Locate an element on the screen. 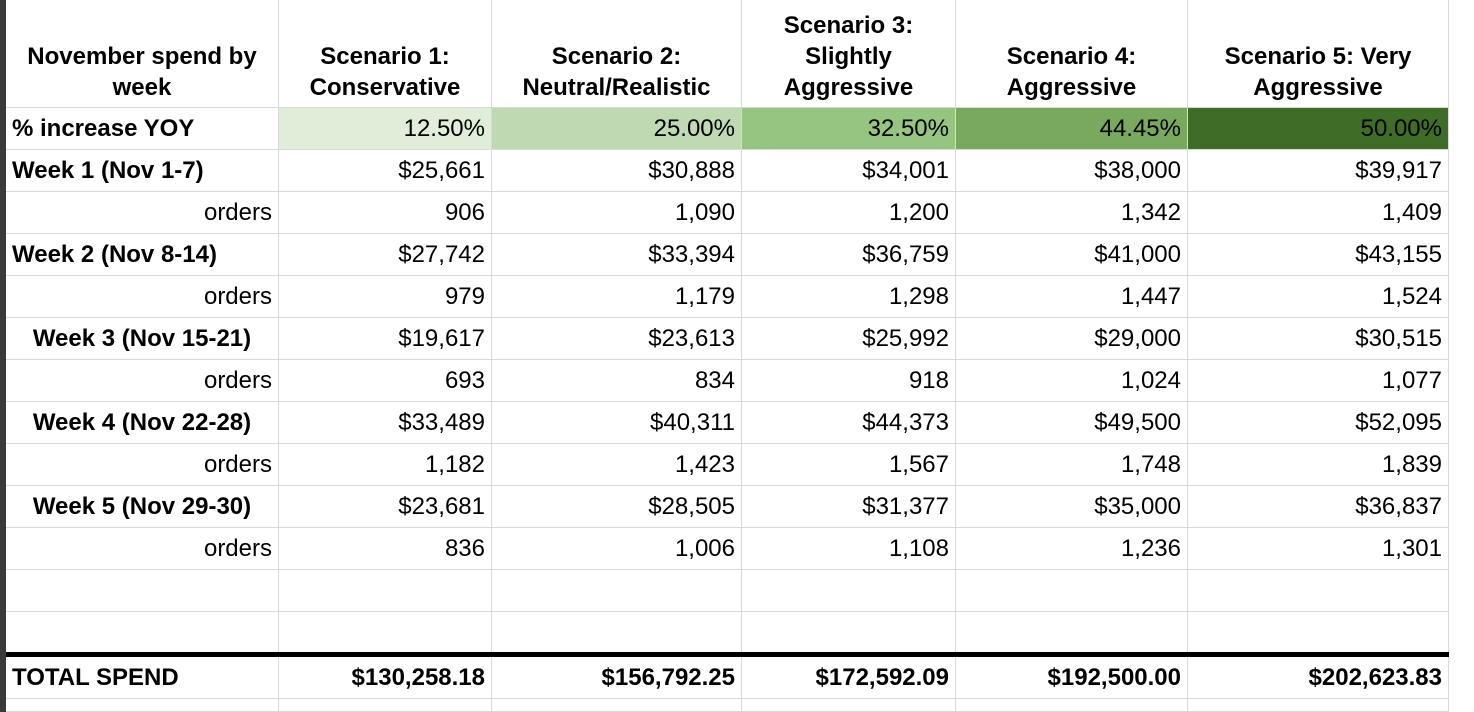  week-1-spend-scenario-3: $34,001 is located at coordinates (849, 171).